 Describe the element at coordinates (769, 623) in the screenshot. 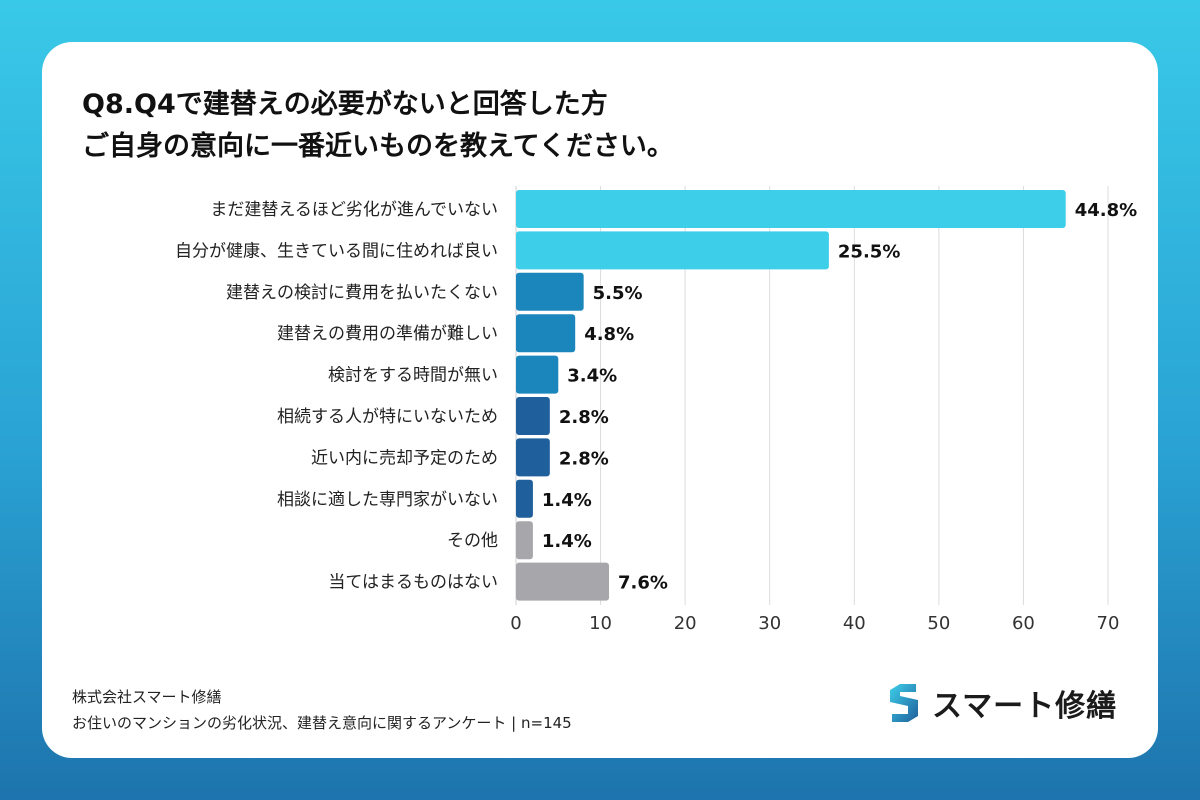

I see `x-tick-label: 30` at that location.